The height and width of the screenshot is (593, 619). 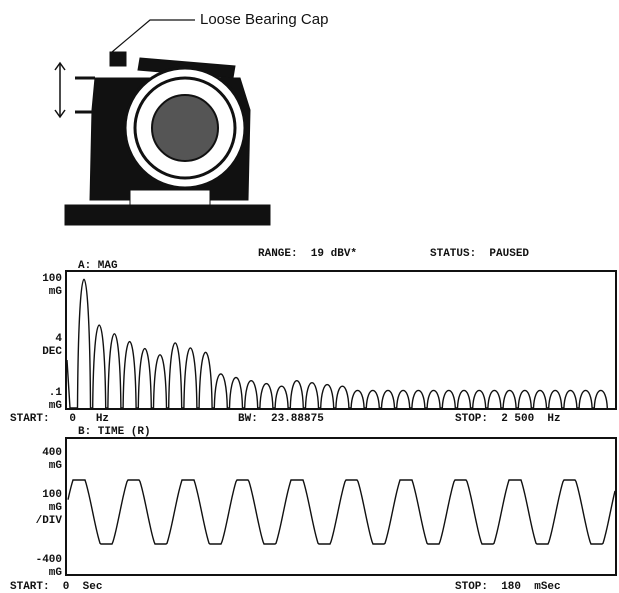 What do you see at coordinates (114, 432) in the screenshot?
I see `plot-b-title: B: TIME (R)` at bounding box center [114, 432].